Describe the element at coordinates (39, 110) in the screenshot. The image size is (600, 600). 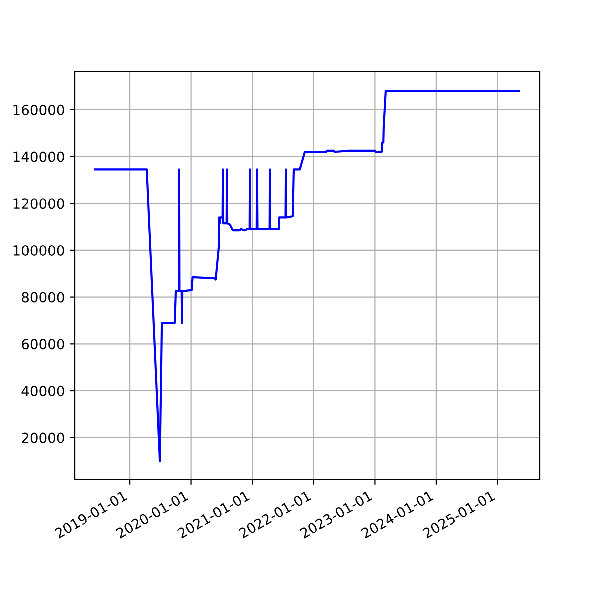
I see `y-tick-label: 160000` at that location.